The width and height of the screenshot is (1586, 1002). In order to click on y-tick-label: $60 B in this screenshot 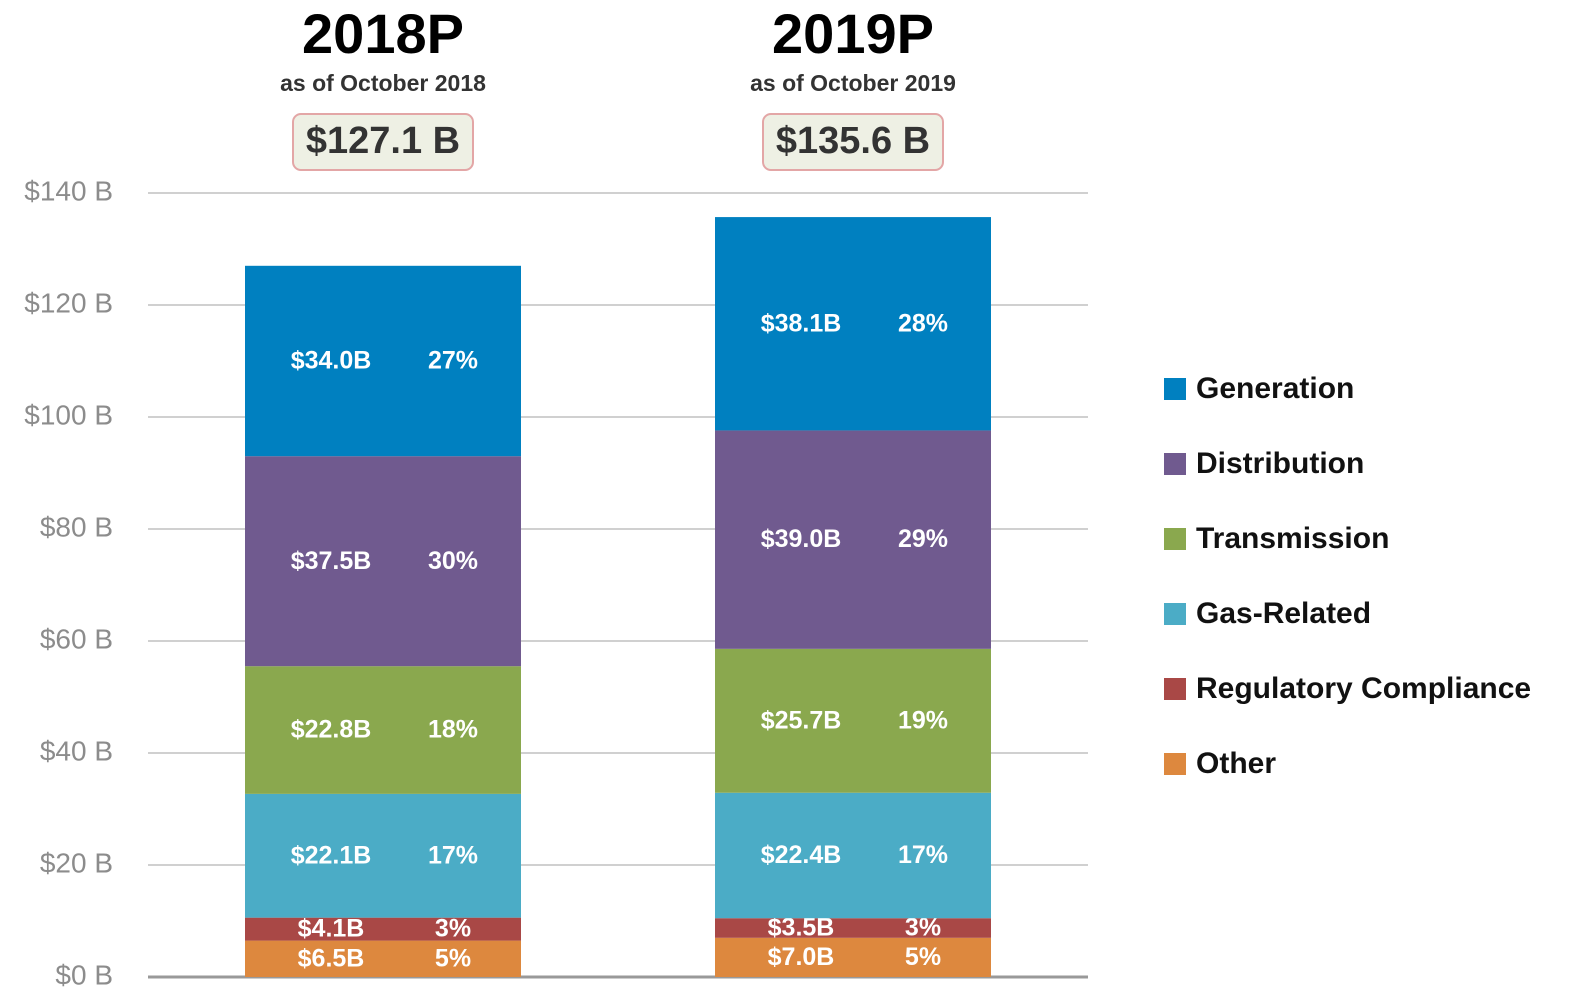, I will do `click(76, 638)`.